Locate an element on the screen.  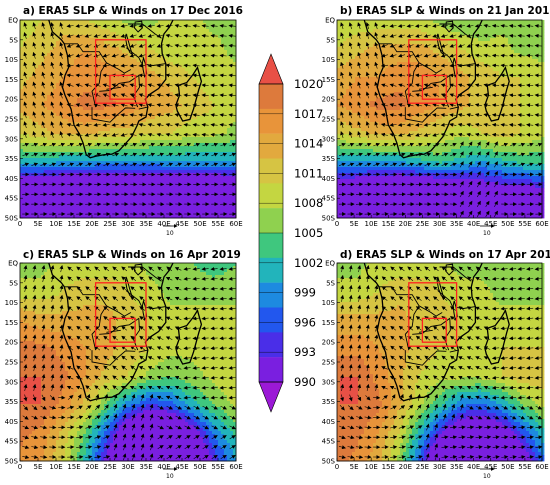
colorbar: 1020 1017 1014 1011 1008 1005 1002 999 996 993 990 is located at coordinates (290, 233).